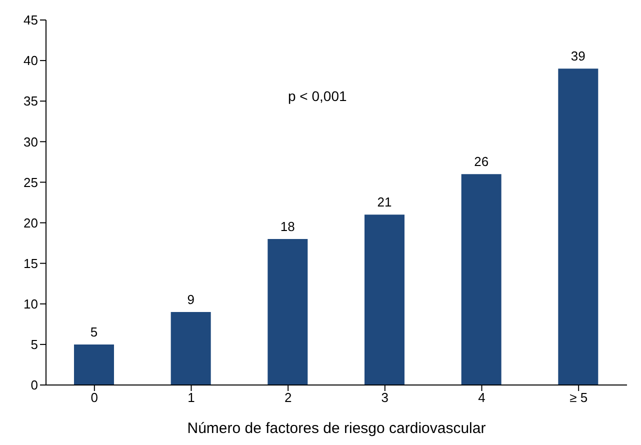  I want to click on data-label: 39, so click(578, 56).